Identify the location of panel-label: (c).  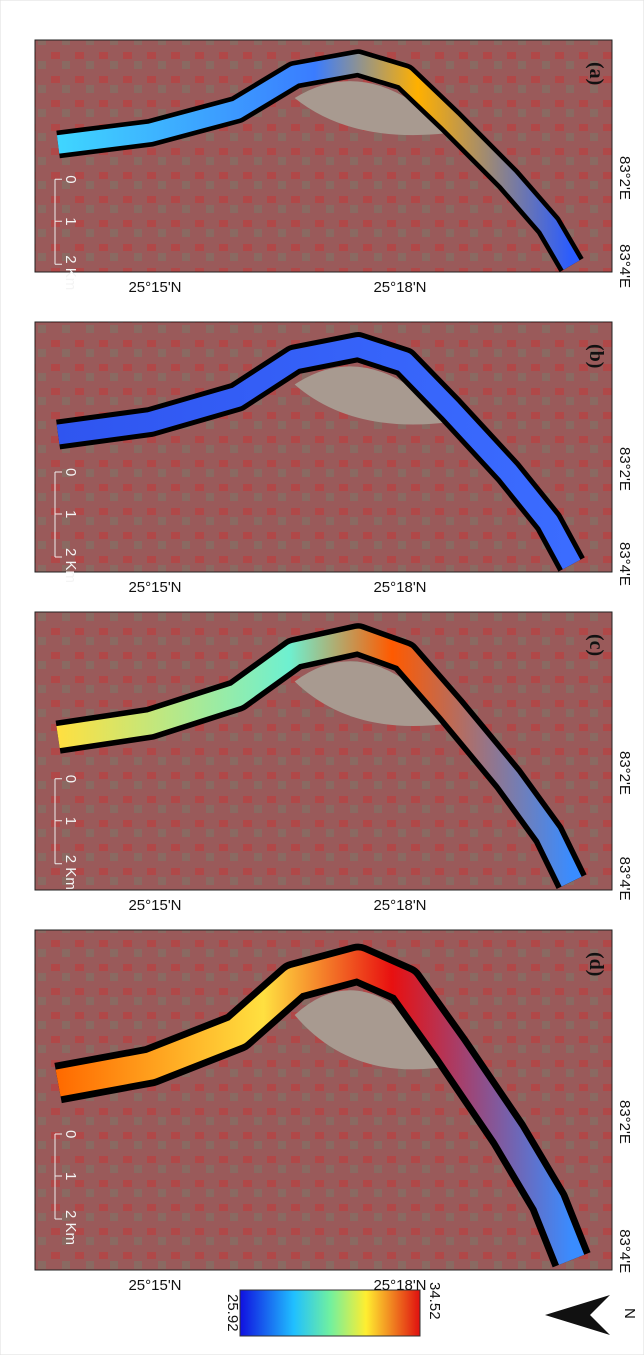
(596, 645).